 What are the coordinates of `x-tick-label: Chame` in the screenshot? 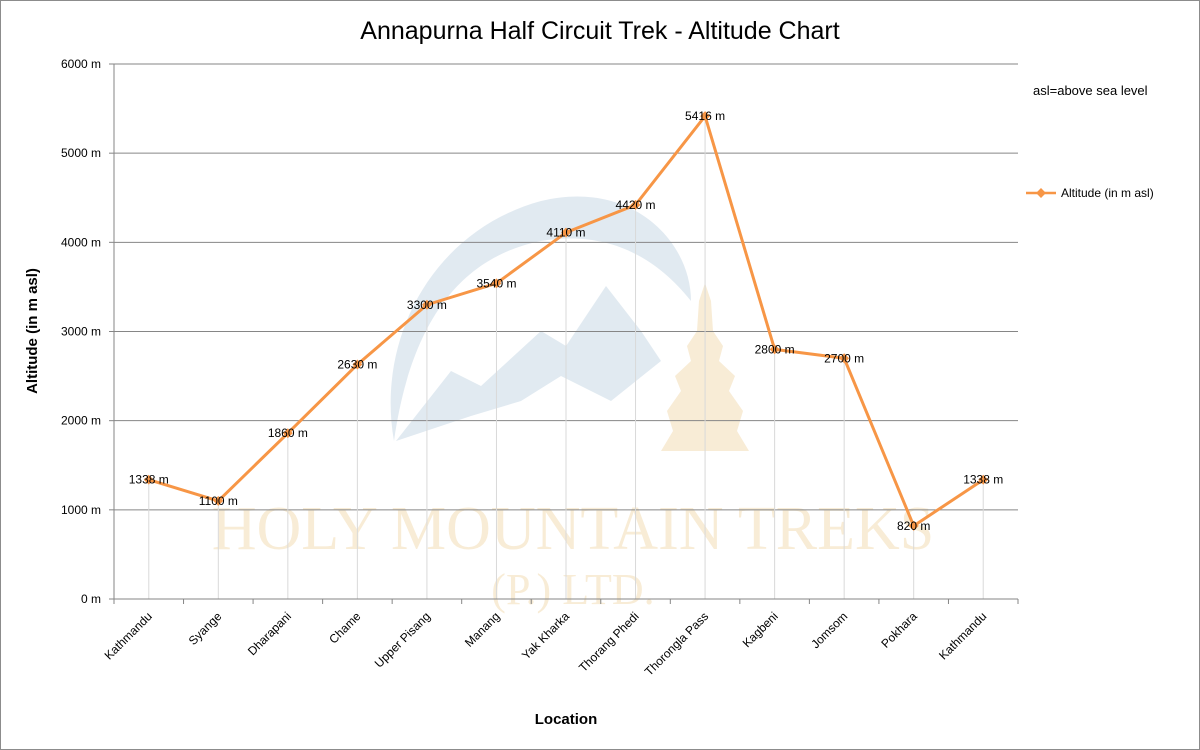 It's located at (344, 627).